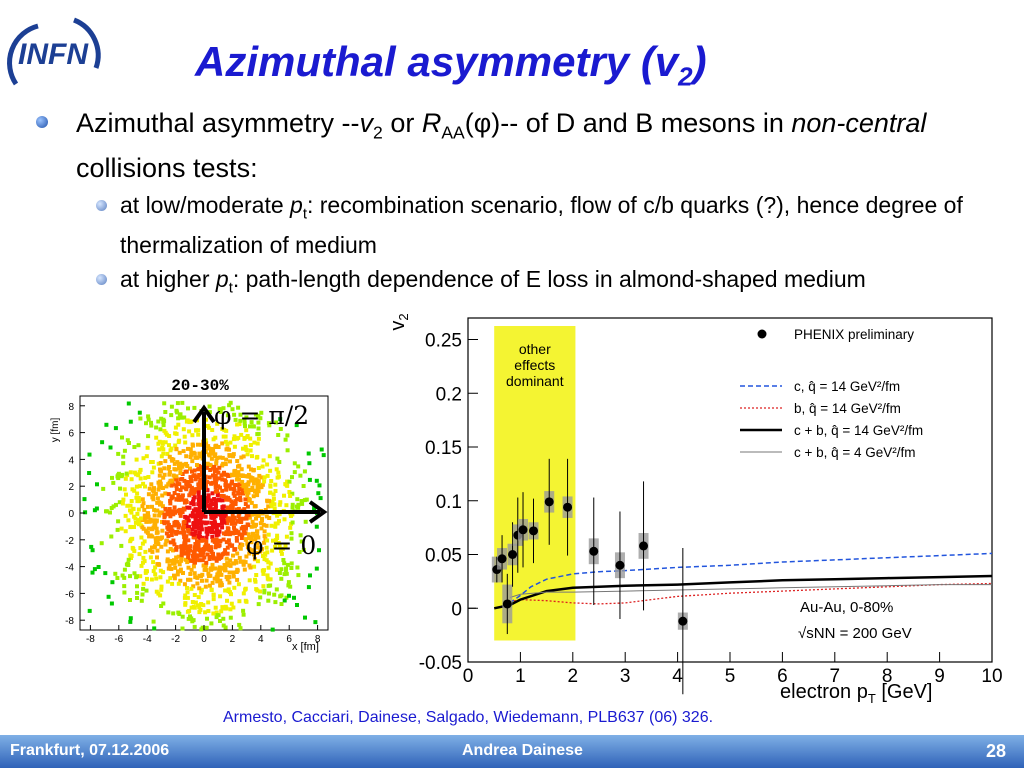 This screenshot has width=1024, height=768. What do you see at coordinates (289, 639) in the screenshot?
I see `x-tick-label: 6` at bounding box center [289, 639].